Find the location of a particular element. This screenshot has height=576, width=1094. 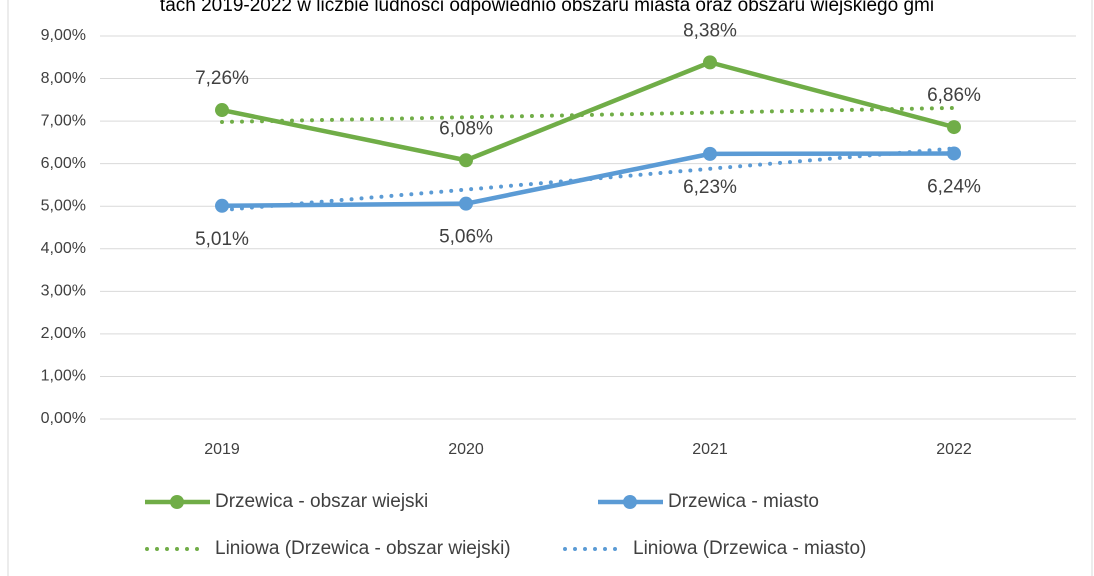

y-tick-label: 2,00% is located at coordinates (63, 333).